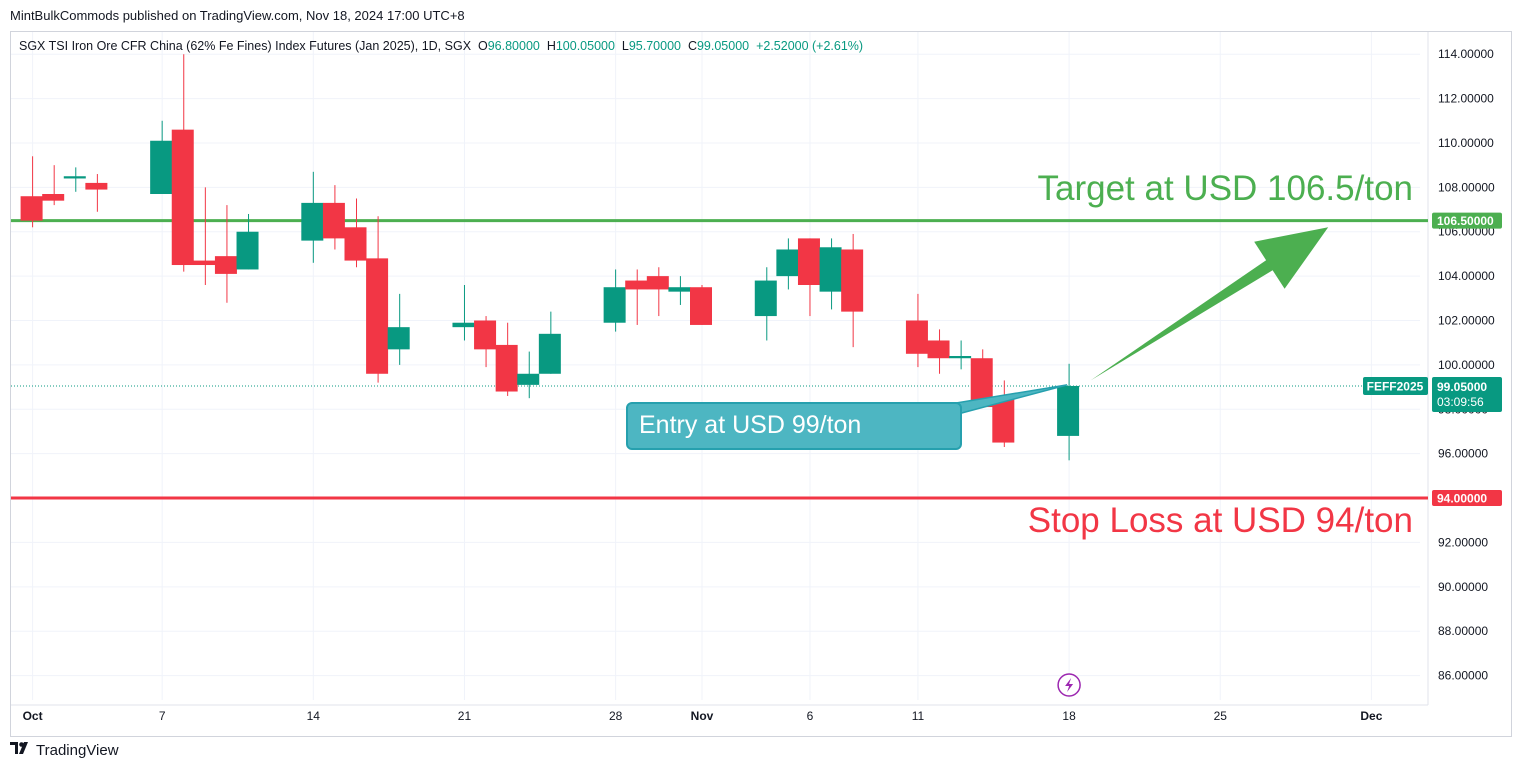 The height and width of the screenshot is (770, 1523). Describe the element at coordinates (465, 716) in the screenshot. I see `x-tick-label: 21` at that location.